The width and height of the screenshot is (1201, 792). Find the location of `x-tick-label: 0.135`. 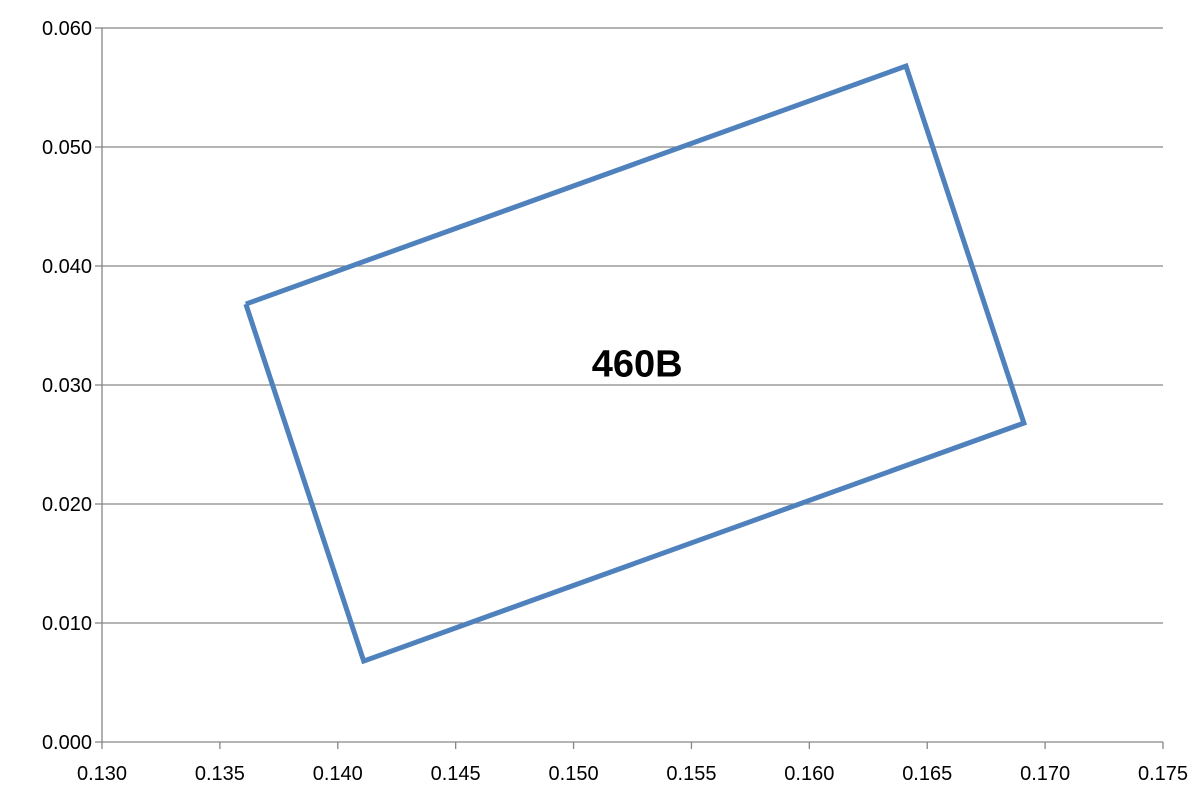

x-tick-label: 0.135 is located at coordinates (220, 774).